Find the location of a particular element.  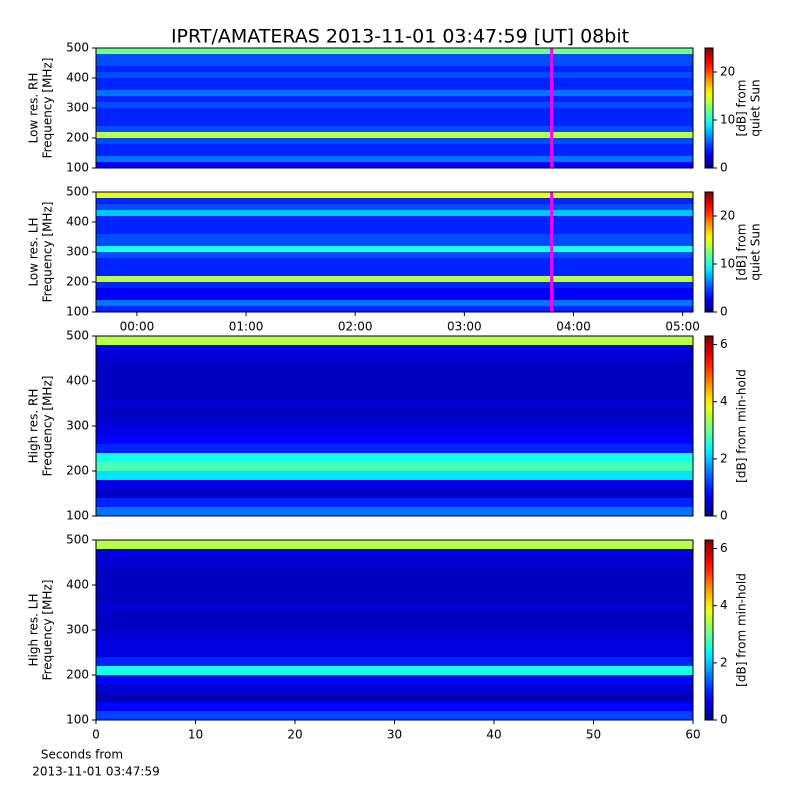

colorbar-tick-label: 4 is located at coordinates (724, 401).